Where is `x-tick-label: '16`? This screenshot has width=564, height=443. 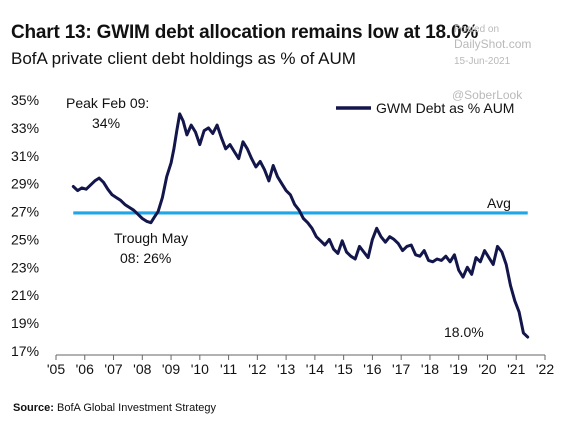 x-tick-label: '16 is located at coordinates (372, 369).